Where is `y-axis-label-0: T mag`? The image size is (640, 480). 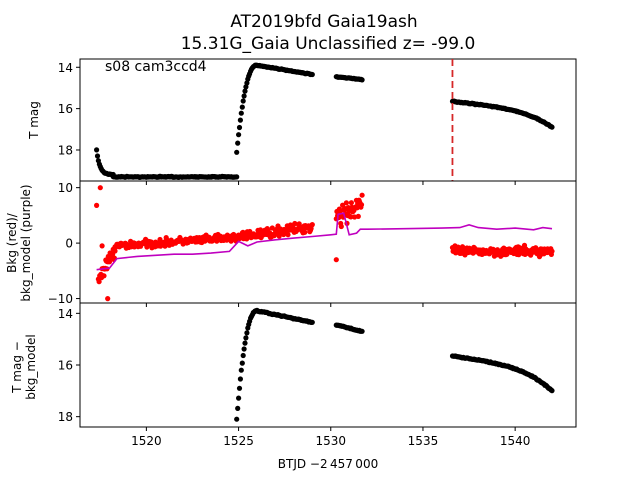
y-axis-label-0: T mag is located at coordinates (34, 120).